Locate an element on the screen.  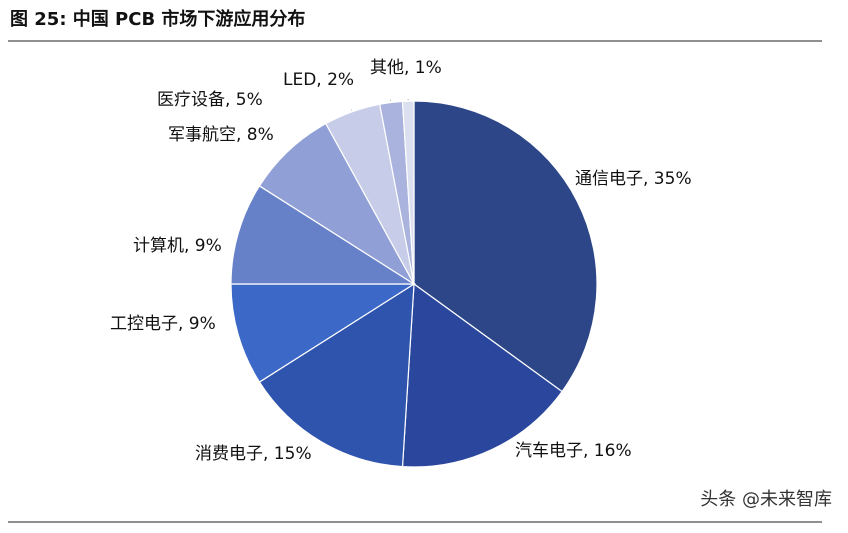
data-label: 其他, 1% is located at coordinates (406, 68).